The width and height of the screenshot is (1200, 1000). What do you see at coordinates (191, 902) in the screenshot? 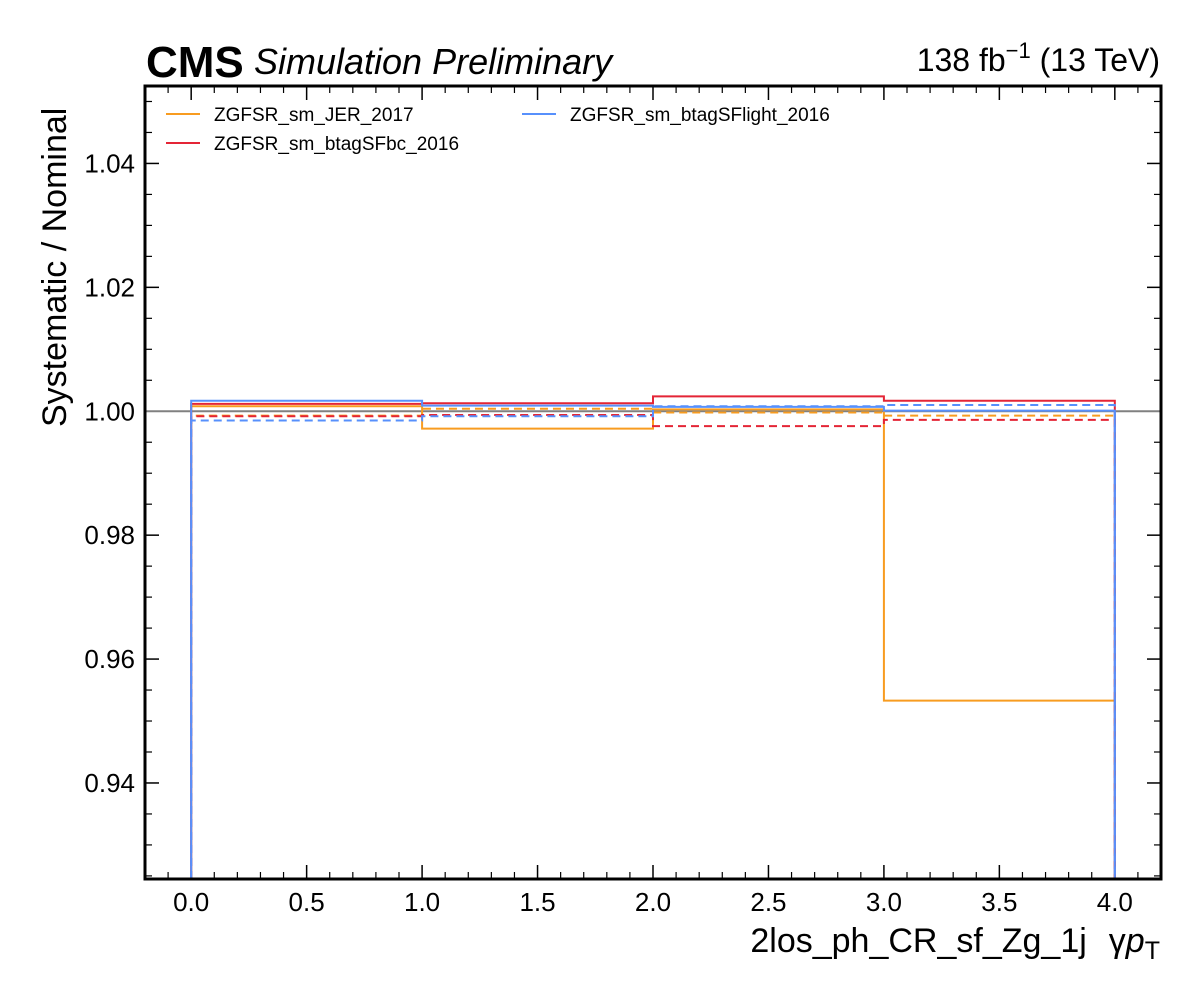
I see `x-tick-label: 0.0` at bounding box center [191, 902].